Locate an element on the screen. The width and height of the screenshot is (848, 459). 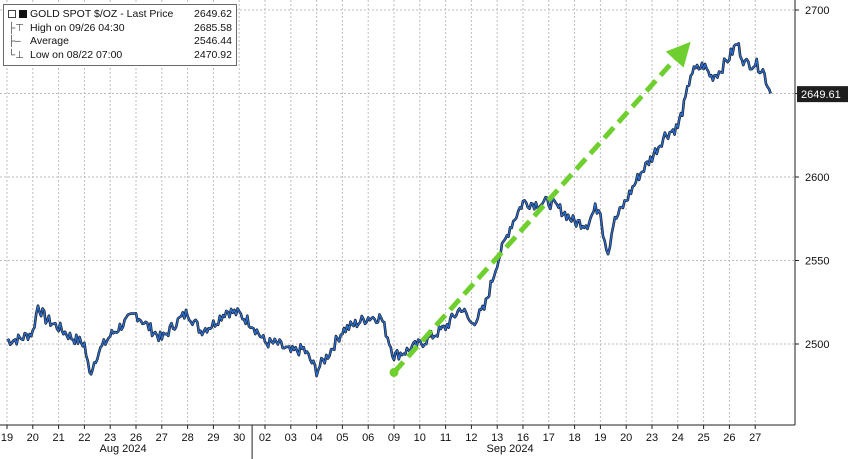
legend-low-label: Low on 08/22 07:00 is located at coordinates (76, 54).